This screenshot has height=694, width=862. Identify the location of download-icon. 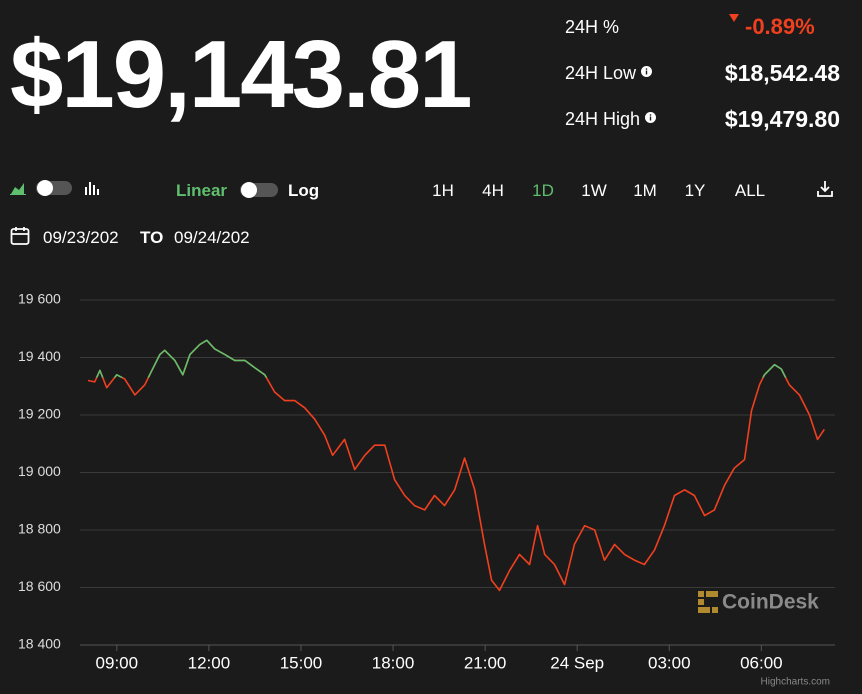
(825, 189).